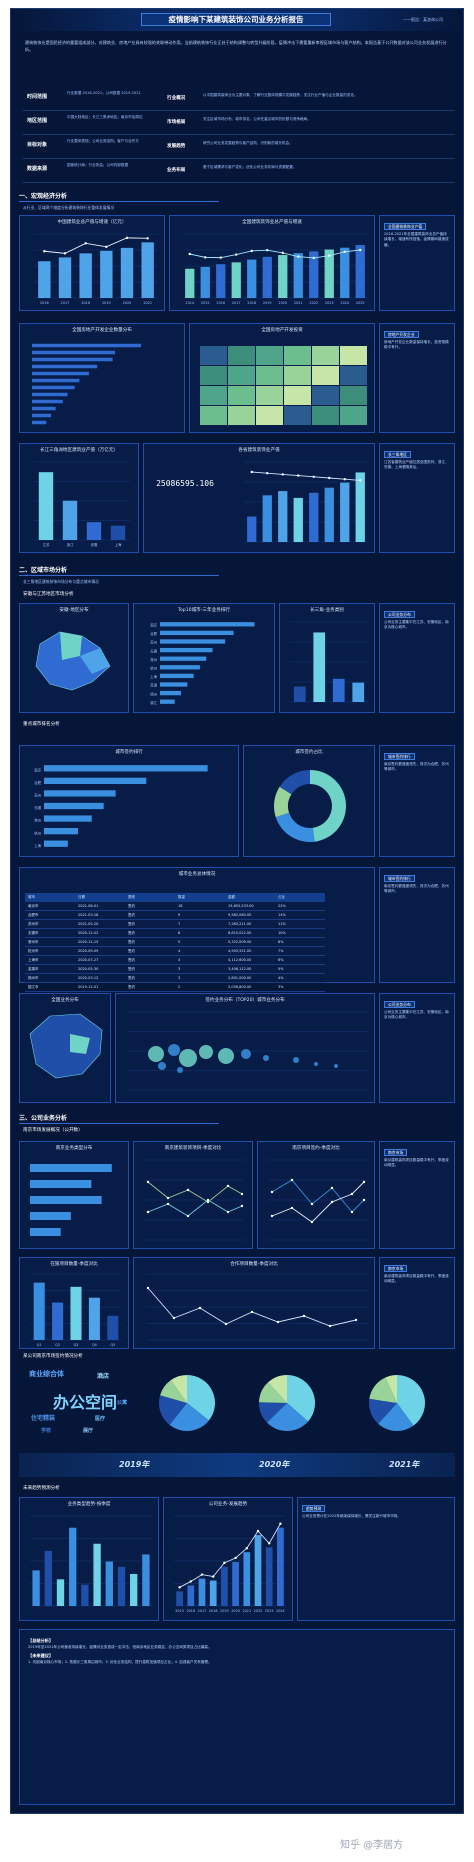  I want to click on info-row: 发展趋势 研究公司业务发展趋势与客户结构，识别新的增长机会。, so click(309, 147).